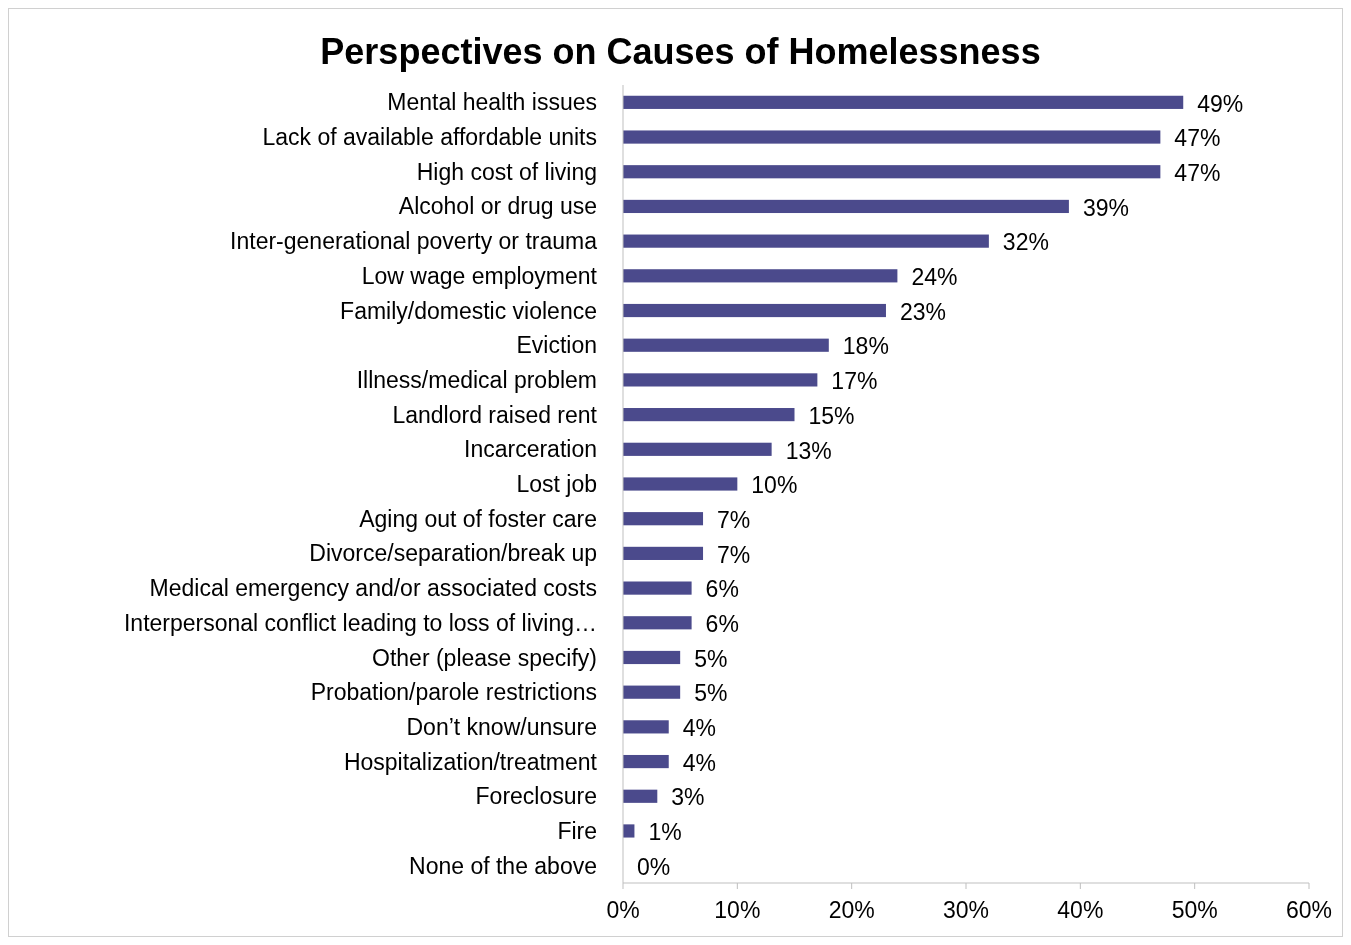 This screenshot has height=945, width=1351. Describe the element at coordinates (680, 51) in the screenshot. I see `chart-title: Perspectives on Causes of Homelessness` at that location.